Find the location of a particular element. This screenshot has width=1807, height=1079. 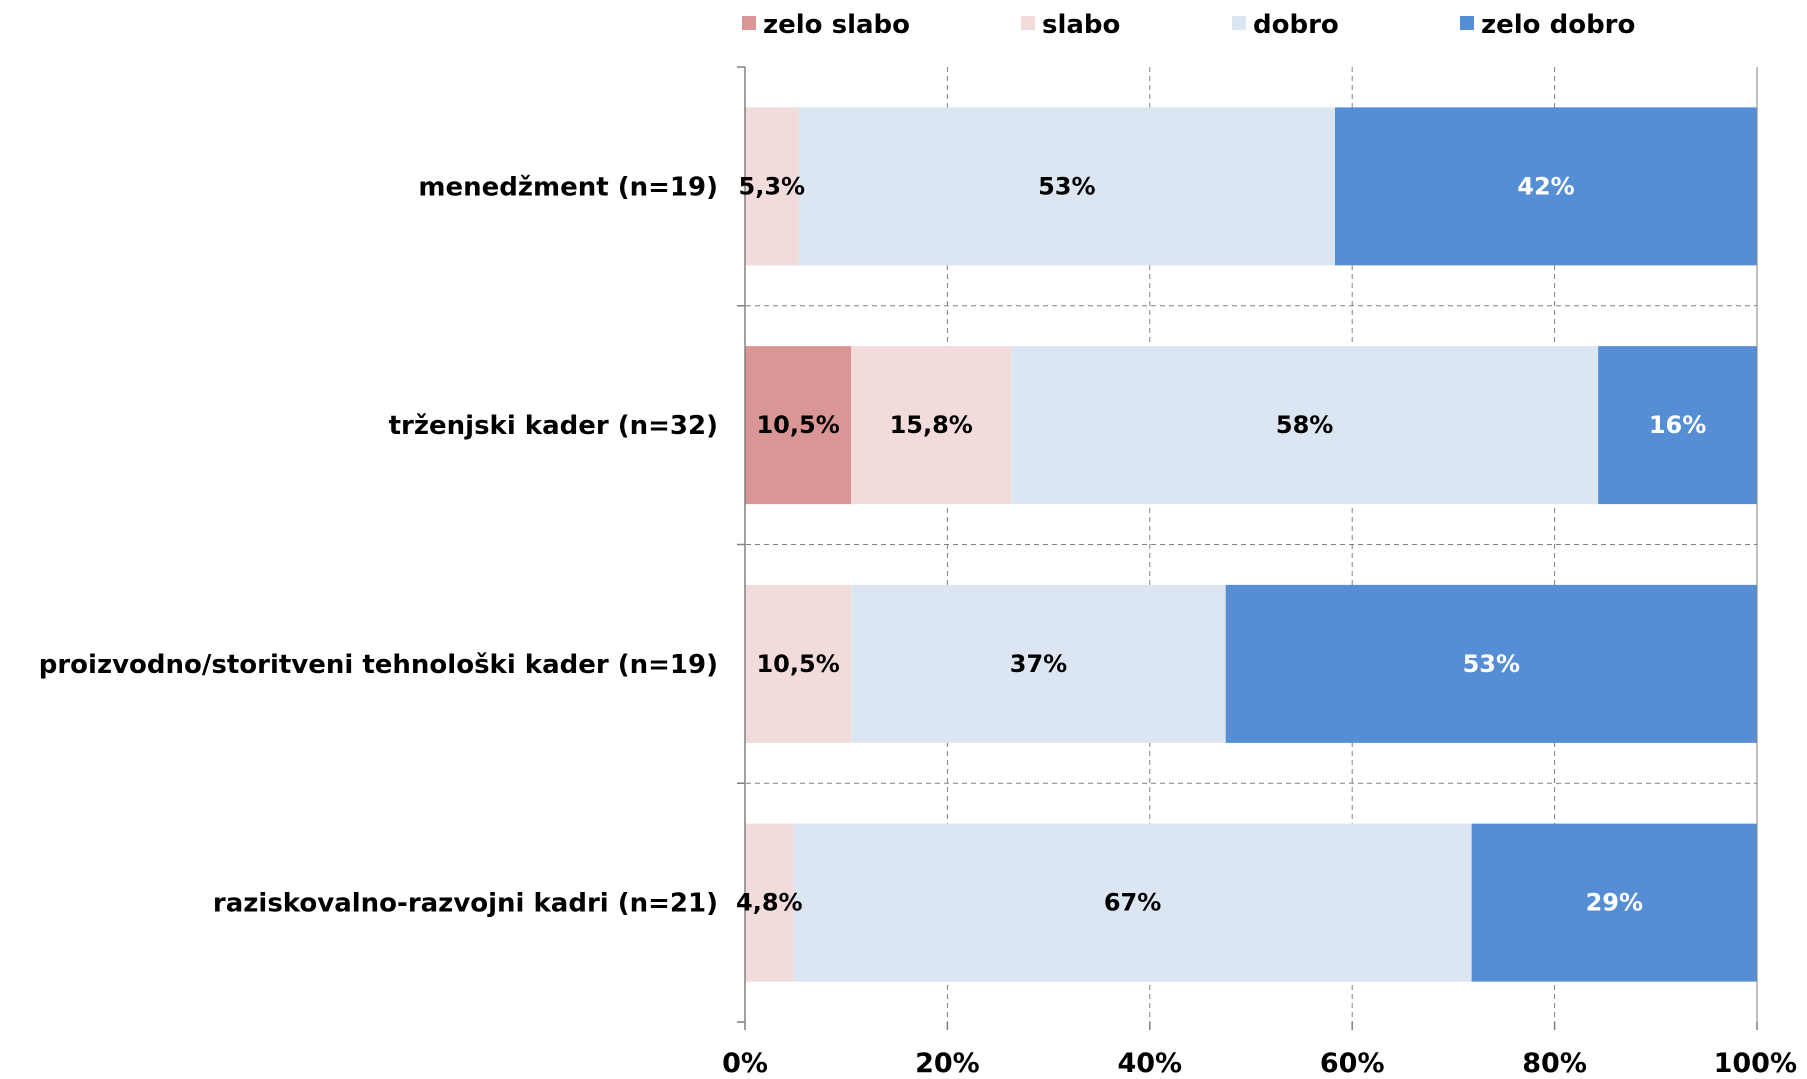

data-label-zelo-dobro-4: 29% is located at coordinates (1614, 903).